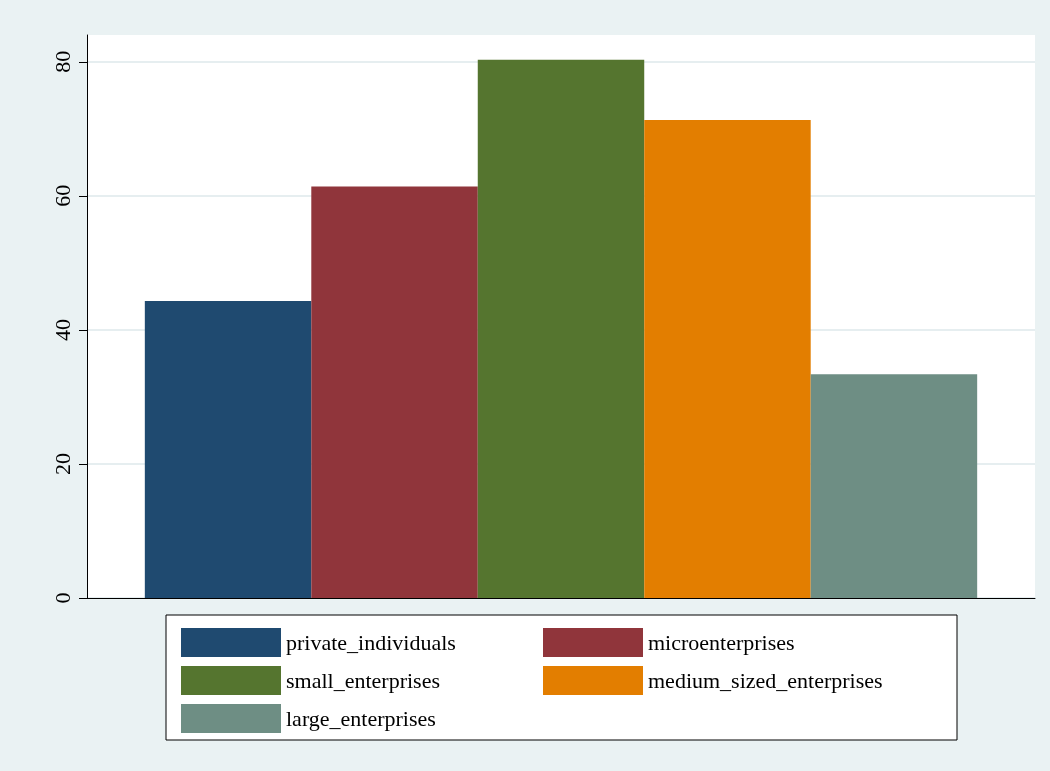 This screenshot has height=771, width=1050. What do you see at coordinates (721, 642) in the screenshot?
I see `legend-label: microenterprises` at bounding box center [721, 642].